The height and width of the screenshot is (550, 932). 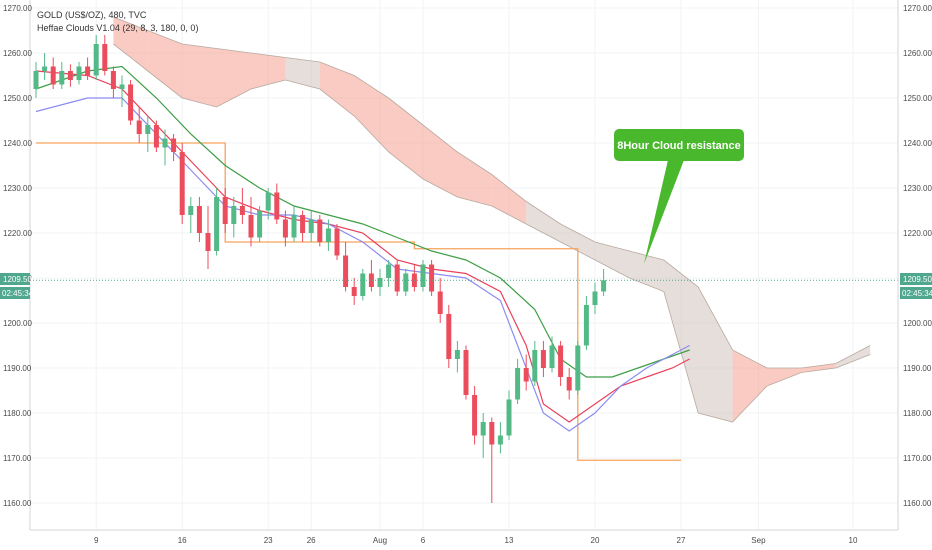 What do you see at coordinates (17, 53) in the screenshot?
I see `y-tick-label-left: 1260.00` at bounding box center [17, 53].